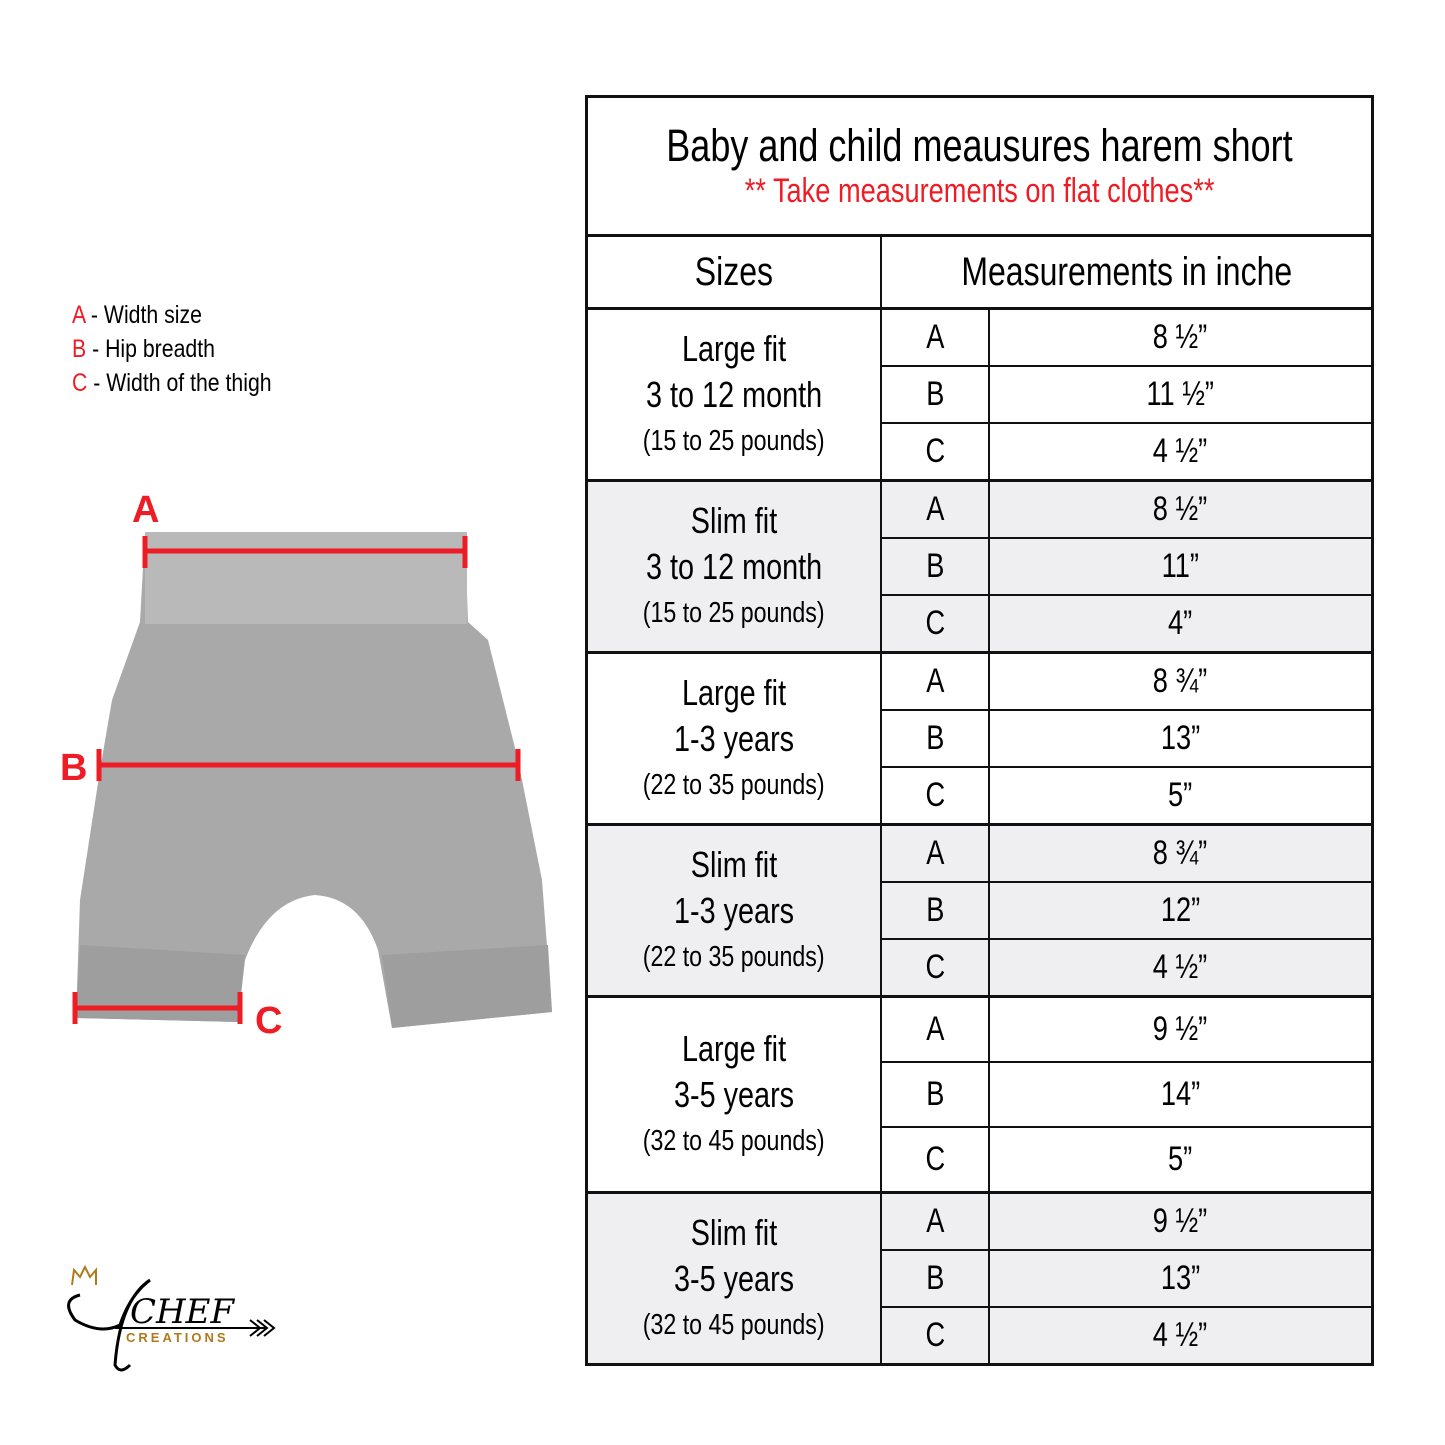 This screenshot has width=1445, height=1445. I want to click on cuff-right, so click(467, 986).